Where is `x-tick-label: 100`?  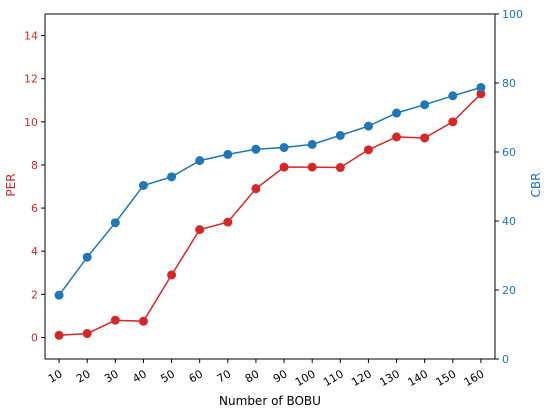
x-tick-label: 100 is located at coordinates (305, 378).